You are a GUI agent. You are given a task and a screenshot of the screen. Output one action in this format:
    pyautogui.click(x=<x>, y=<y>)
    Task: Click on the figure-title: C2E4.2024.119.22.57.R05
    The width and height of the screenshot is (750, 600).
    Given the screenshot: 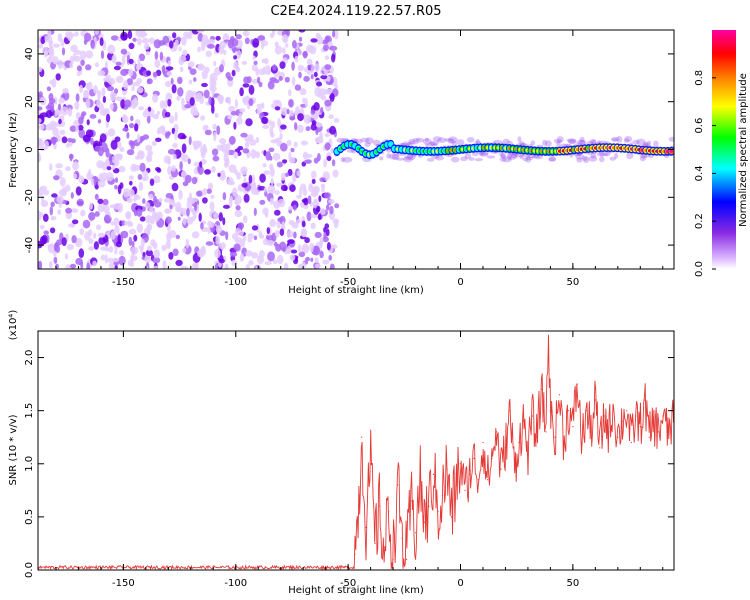 What is the action you would take?
    pyautogui.click(x=355, y=11)
    